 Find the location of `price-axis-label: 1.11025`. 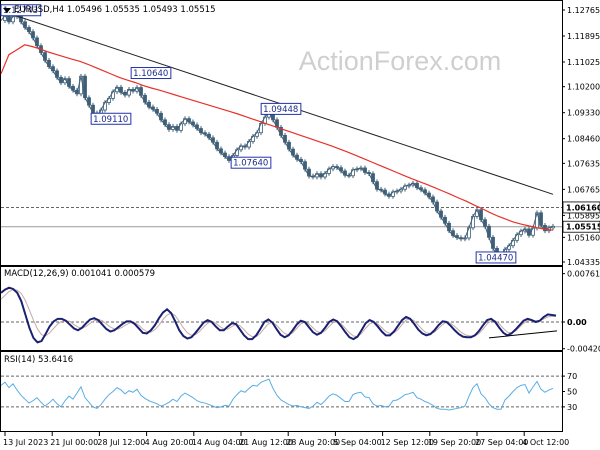

price-axis-label: 1.11025 is located at coordinates (583, 62).